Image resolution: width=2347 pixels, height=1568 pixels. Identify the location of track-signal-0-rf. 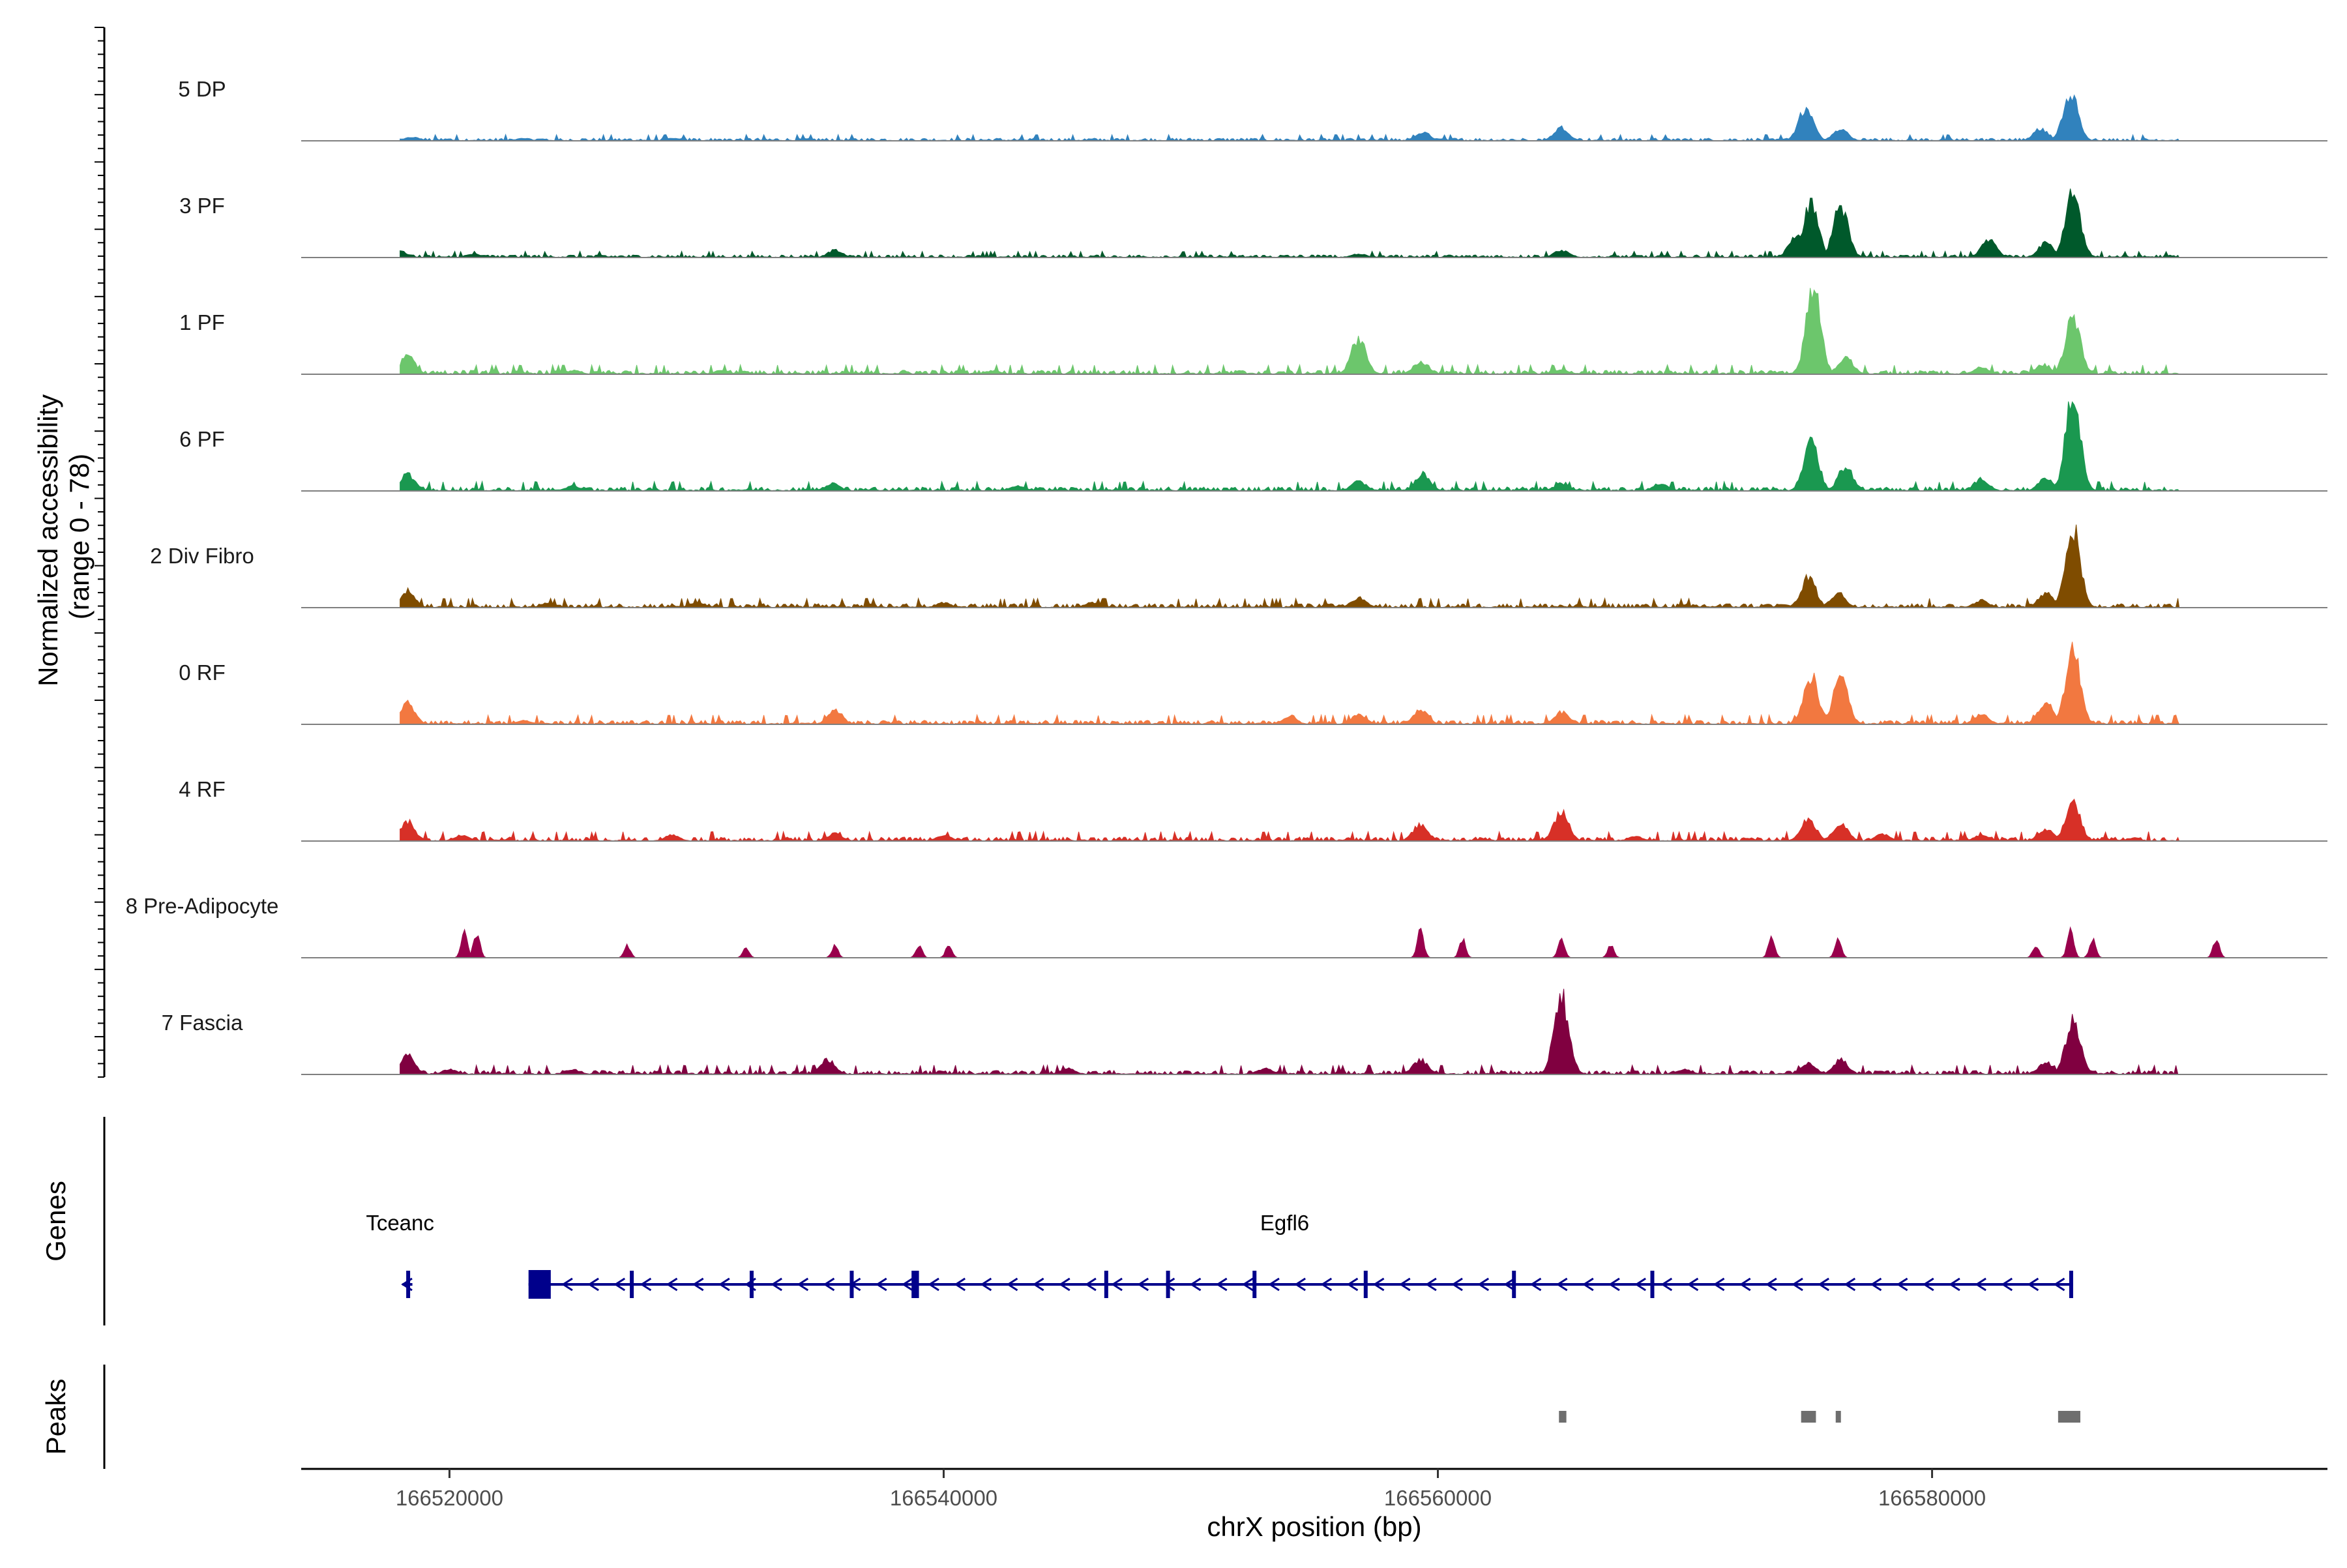
(1290, 684).